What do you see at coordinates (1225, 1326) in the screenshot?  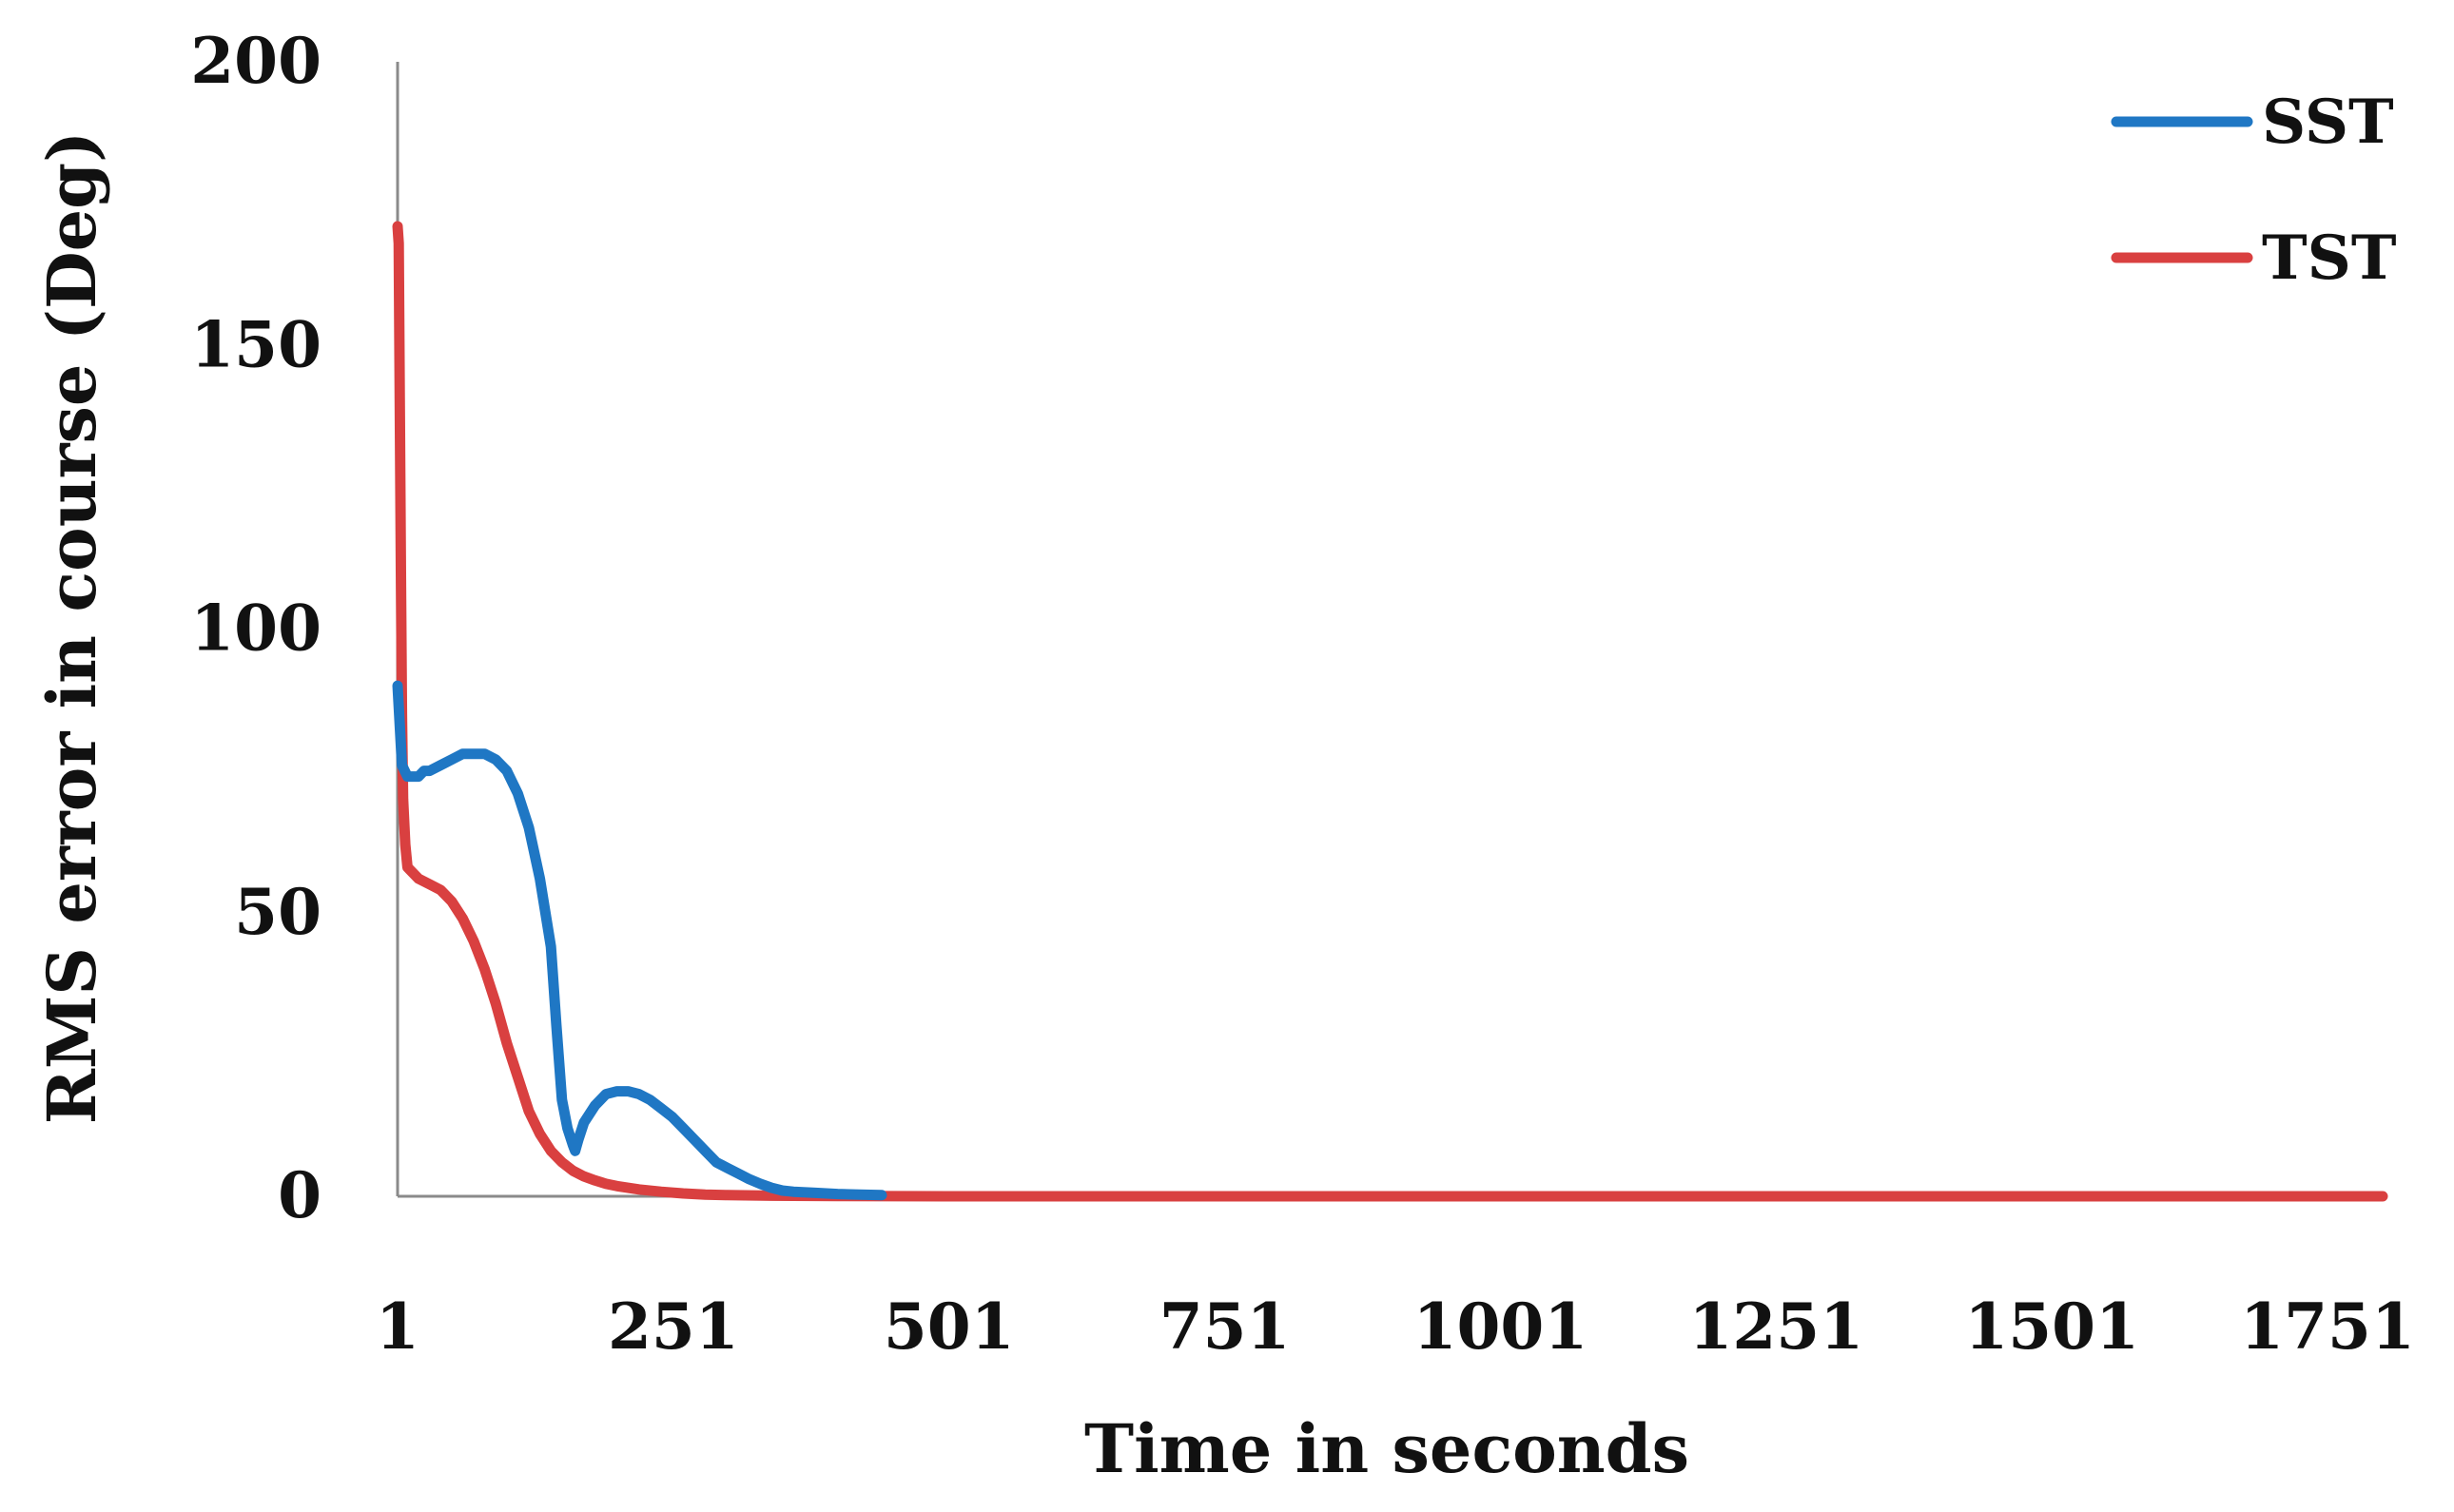 I see `x-tick-label: 751` at bounding box center [1225, 1326].